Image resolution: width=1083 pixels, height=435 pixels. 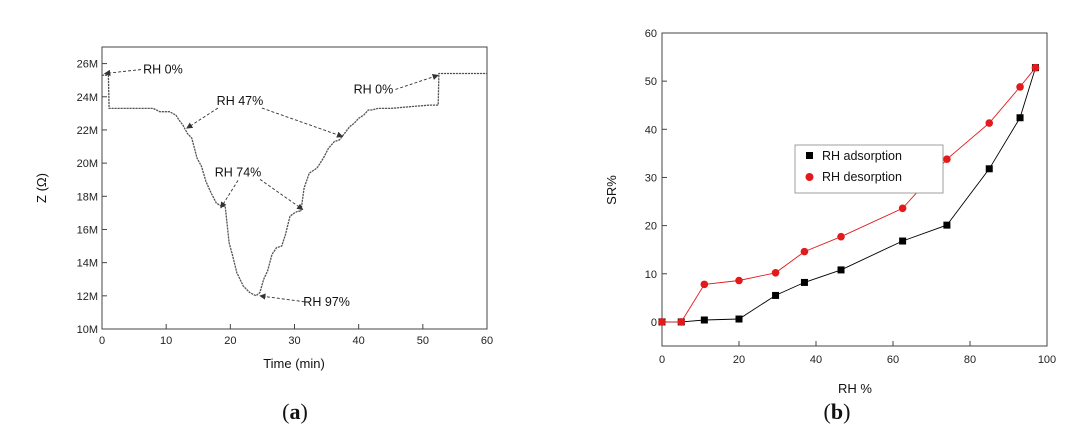 I want to click on legend-box, so click(x=869, y=169).